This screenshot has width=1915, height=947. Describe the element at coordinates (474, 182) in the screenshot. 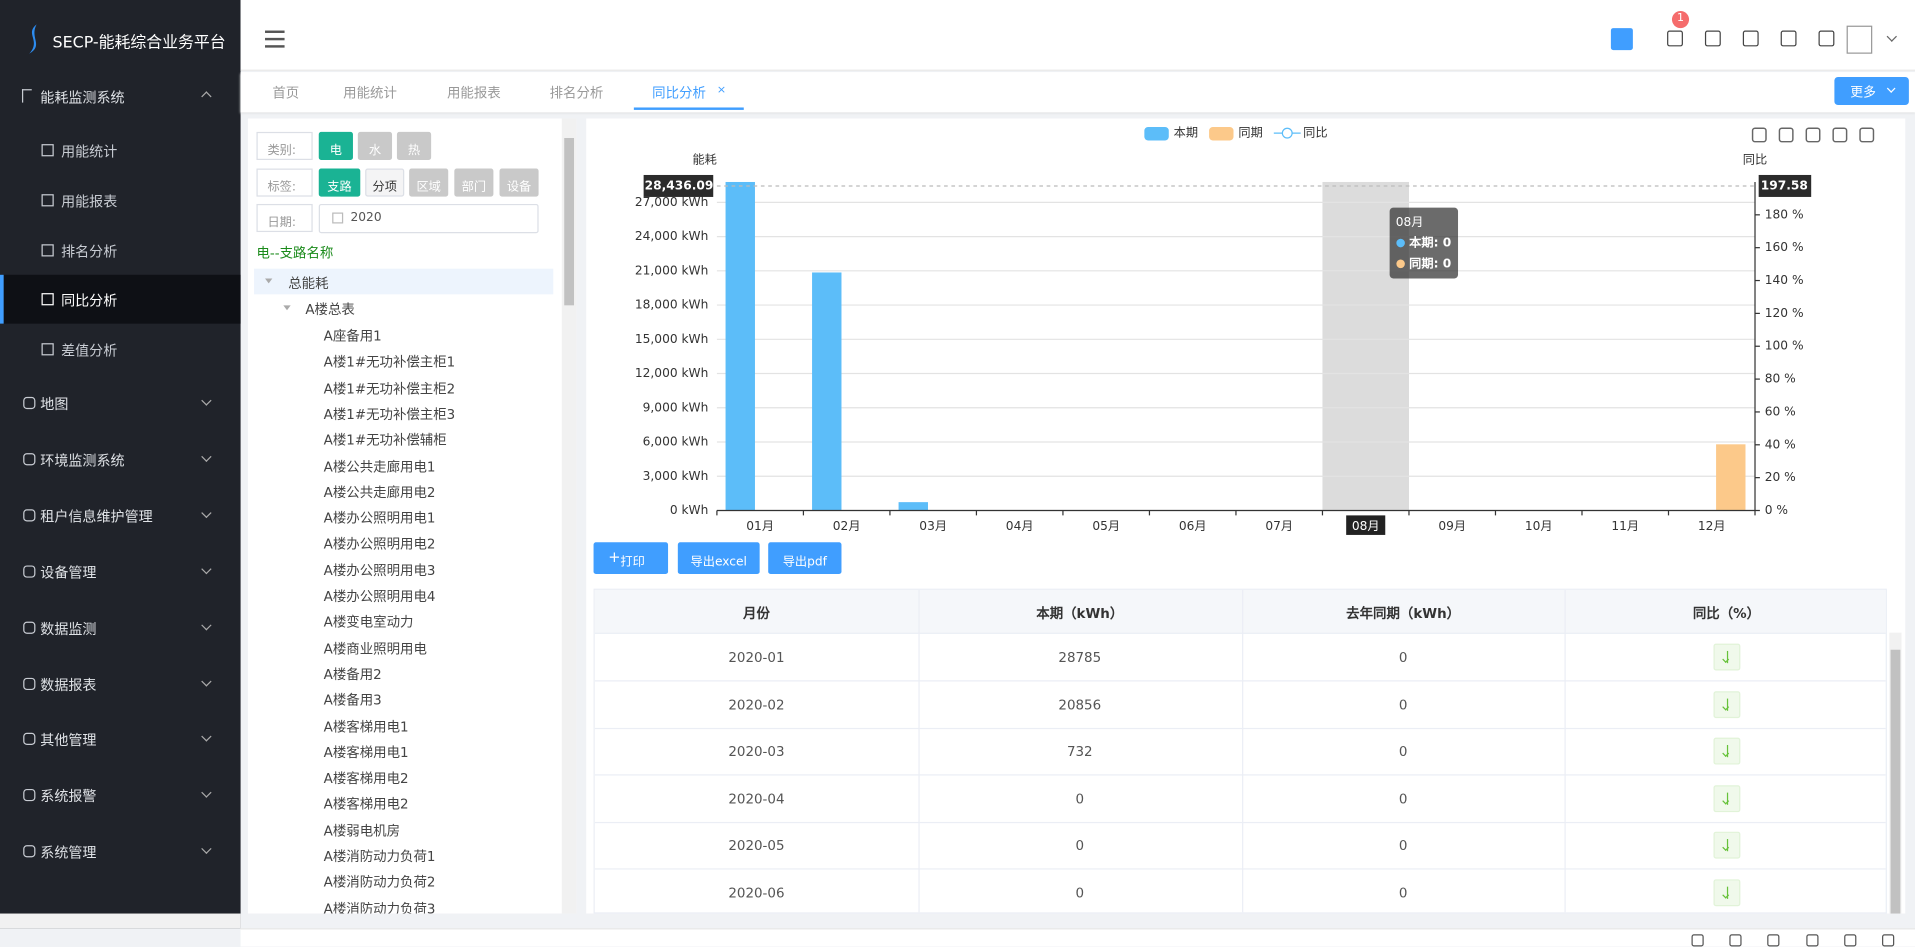

I see `filter-button: 部门` at that location.